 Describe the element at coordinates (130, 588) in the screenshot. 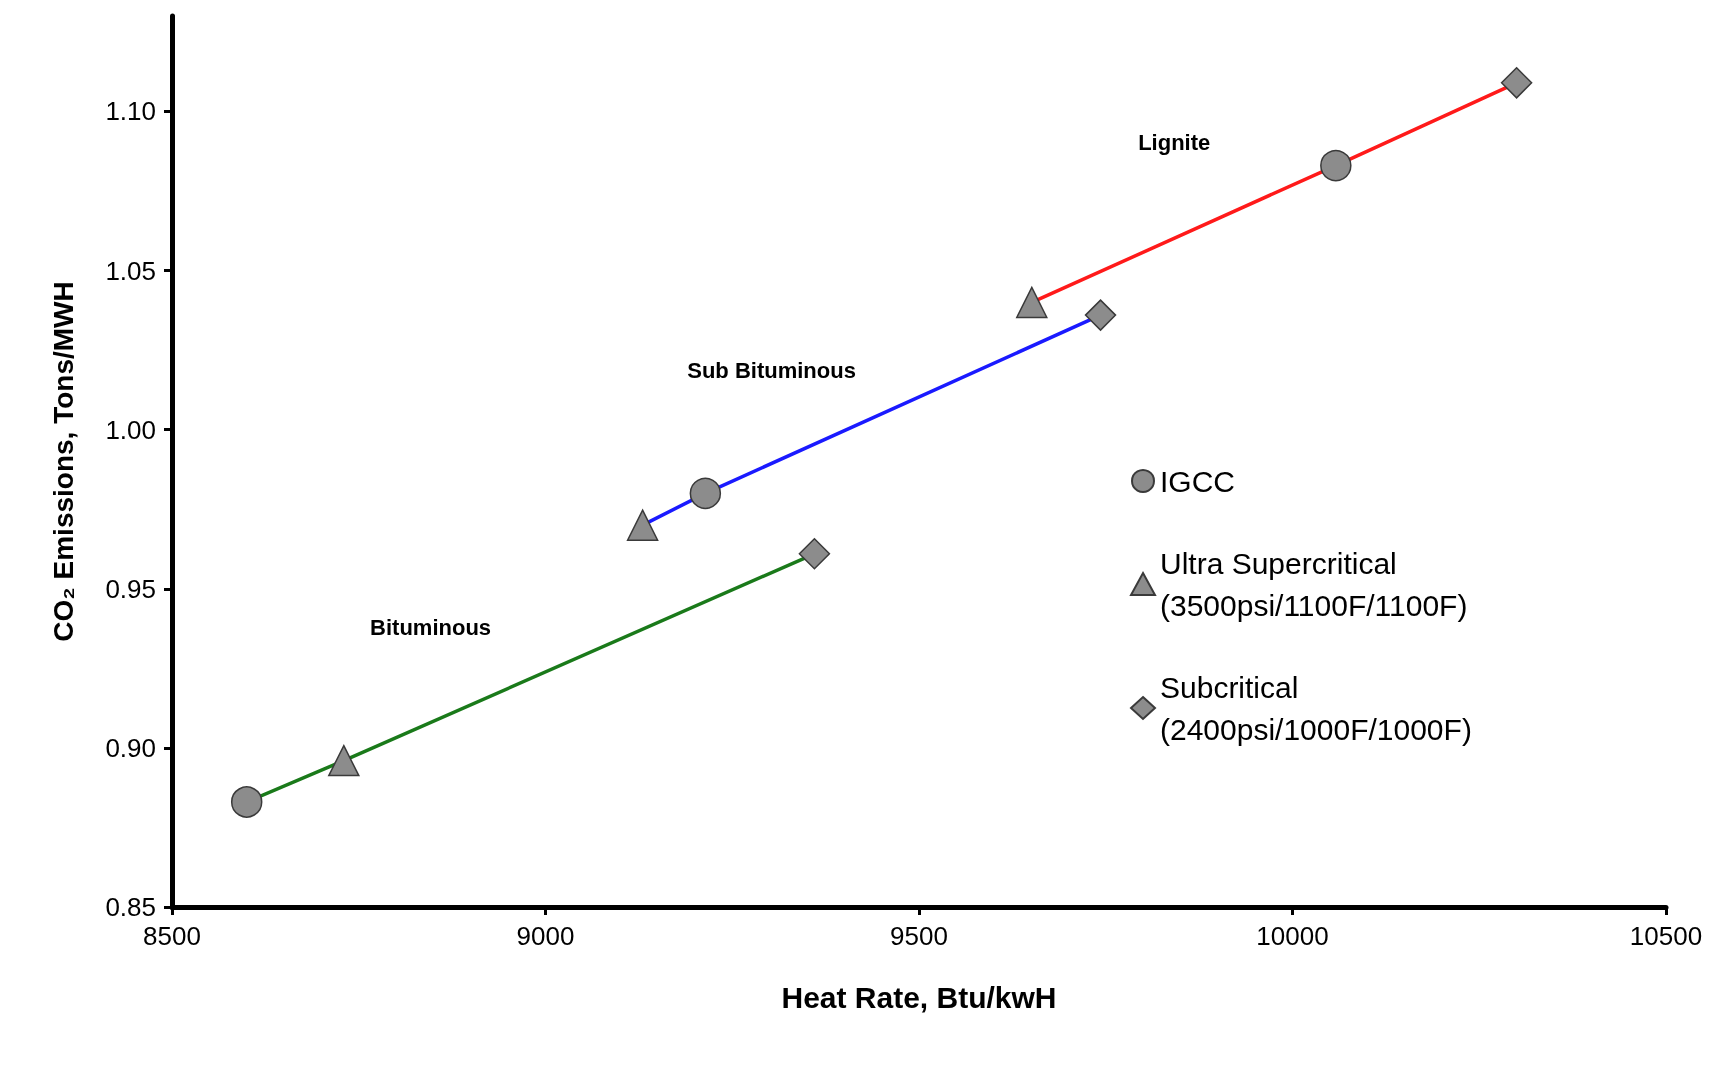

I see `y-tick-label: 0.95` at that location.